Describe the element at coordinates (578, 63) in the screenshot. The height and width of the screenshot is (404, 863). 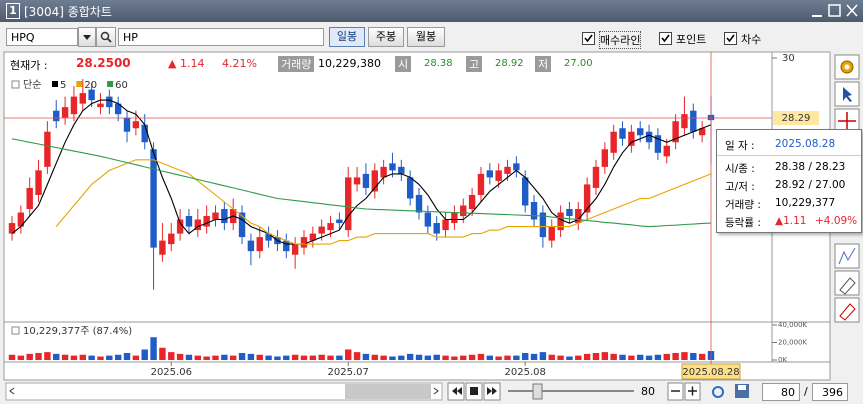
I see `low-value: 27.00` at that location.